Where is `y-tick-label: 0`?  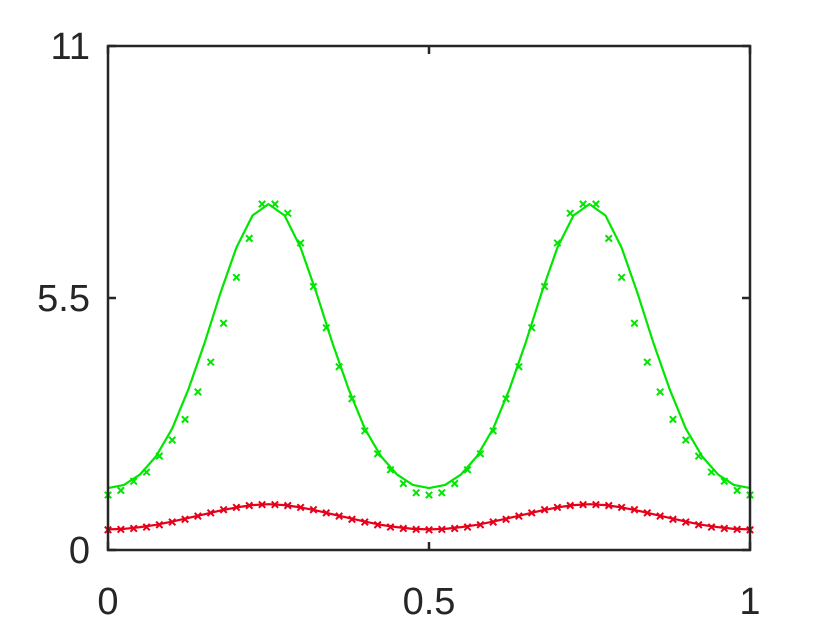
y-tick-label: 0 is located at coordinates (79, 551).